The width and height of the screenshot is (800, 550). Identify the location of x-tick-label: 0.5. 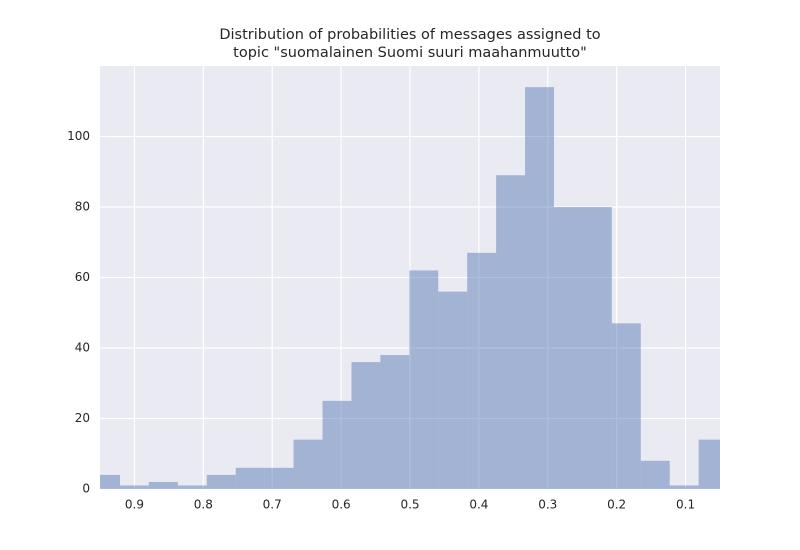
(409, 505).